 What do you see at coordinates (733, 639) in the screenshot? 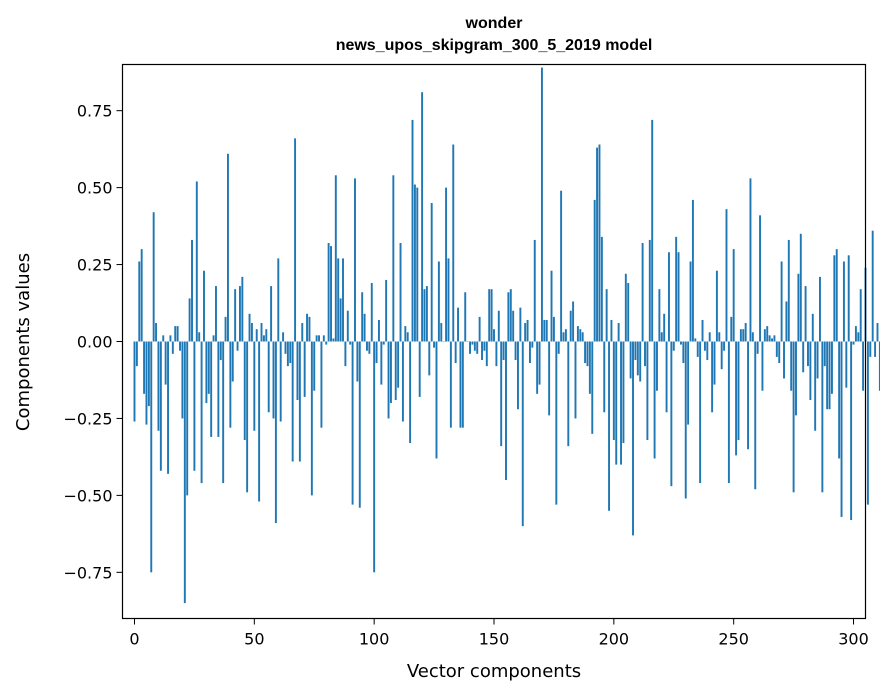
I see `x-tick-label: 250` at bounding box center [733, 639].